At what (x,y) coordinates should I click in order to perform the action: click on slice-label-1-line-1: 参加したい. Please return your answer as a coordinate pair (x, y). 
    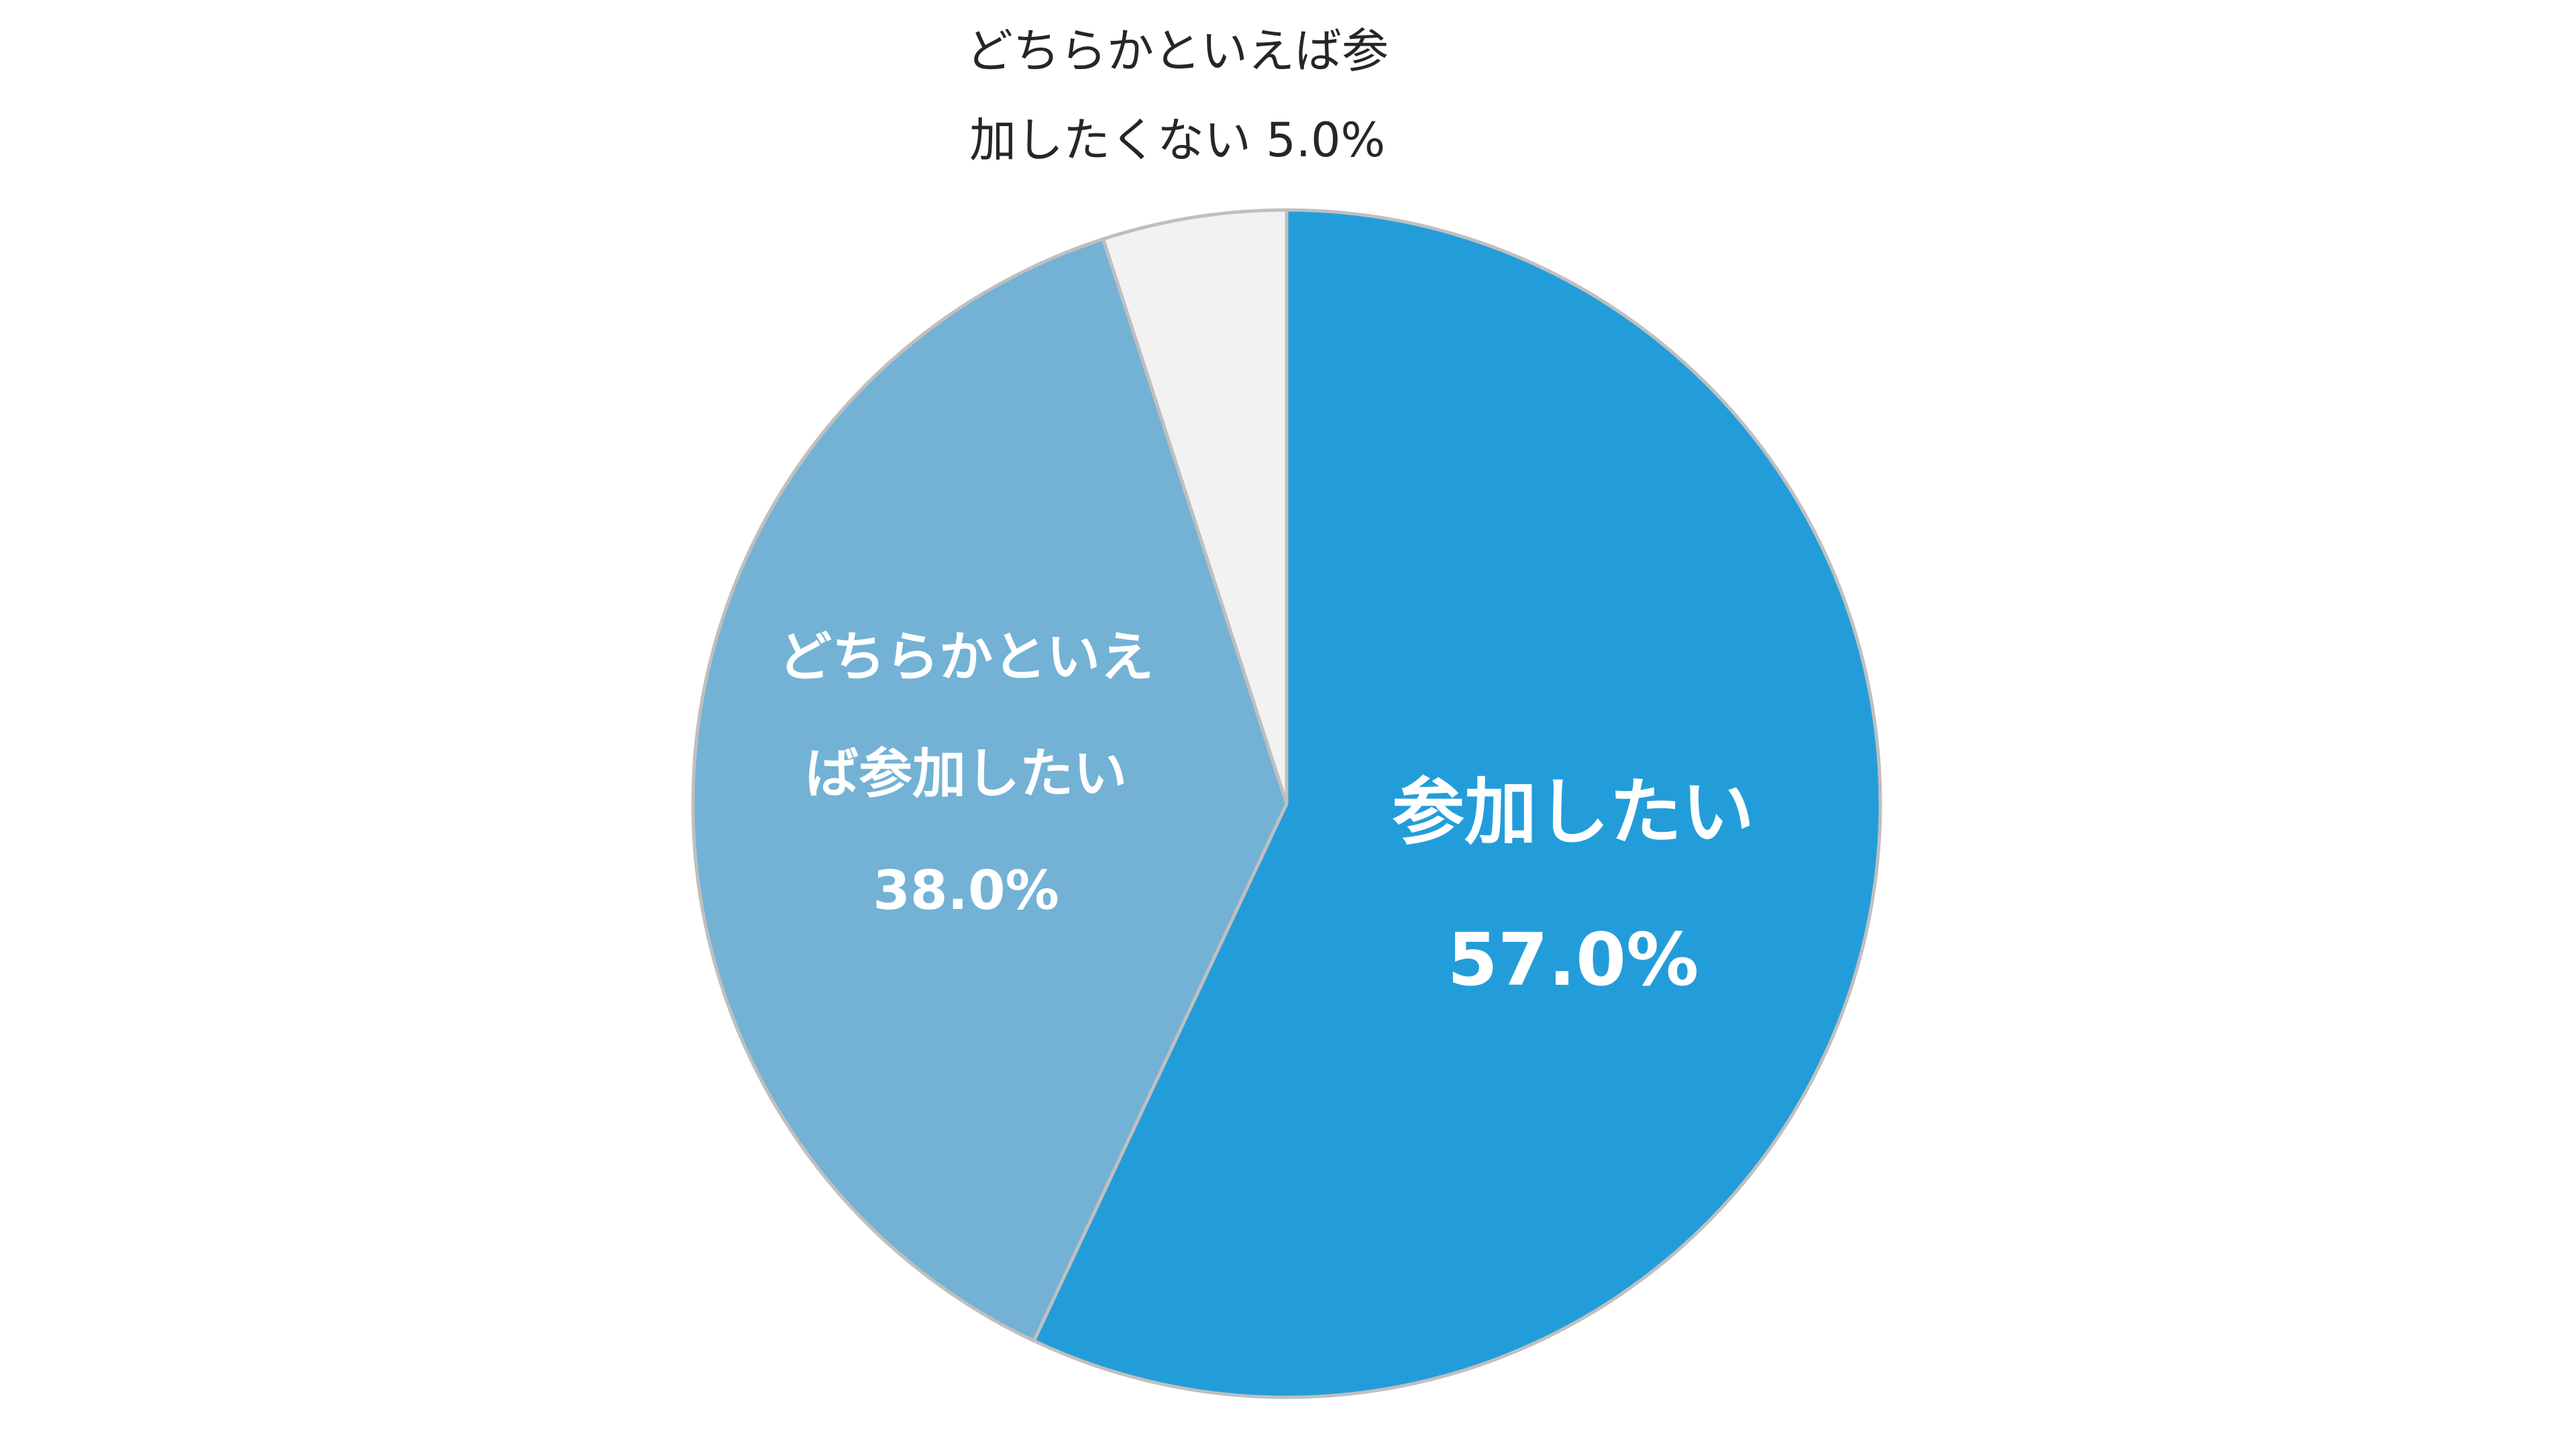
    Looking at the image, I should click on (1573, 813).